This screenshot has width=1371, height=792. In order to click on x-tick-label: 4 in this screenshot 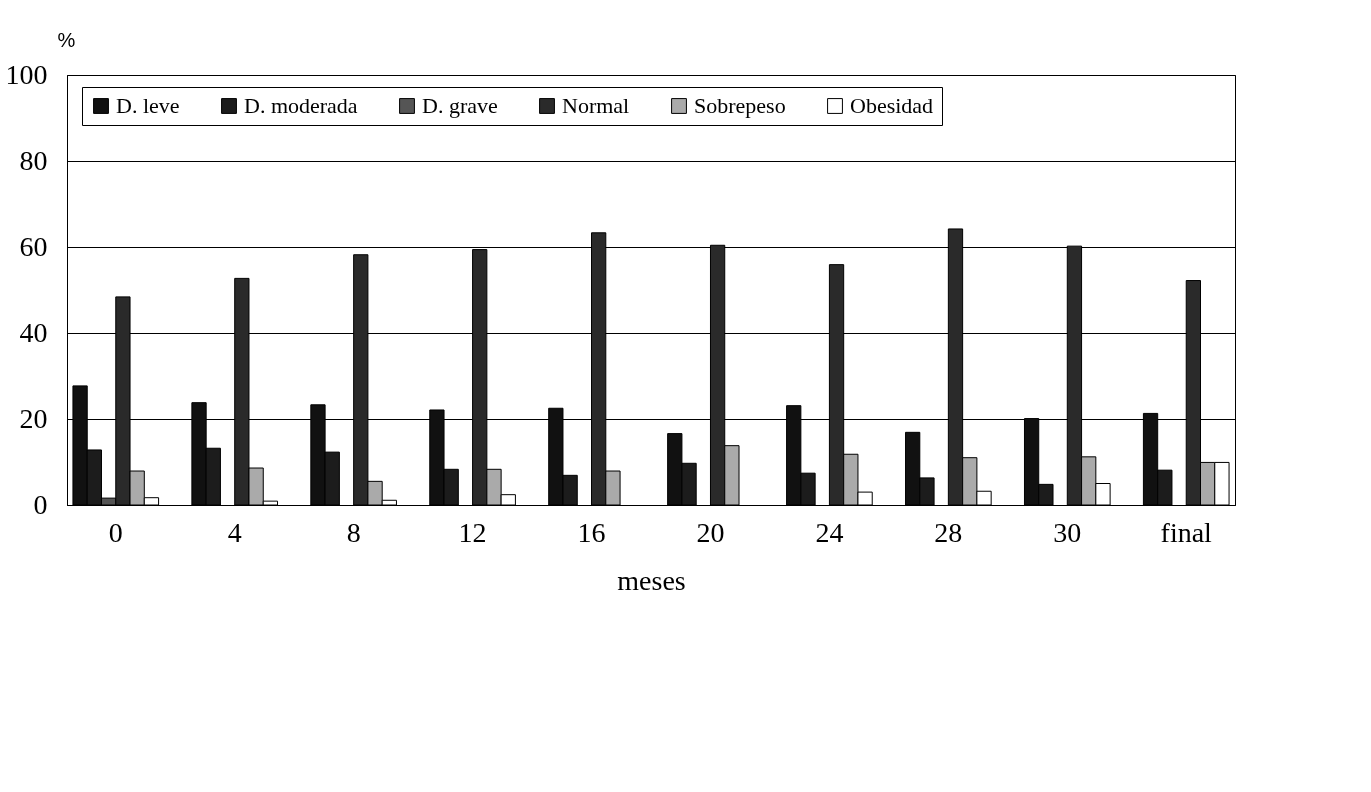, I will do `click(234, 532)`.